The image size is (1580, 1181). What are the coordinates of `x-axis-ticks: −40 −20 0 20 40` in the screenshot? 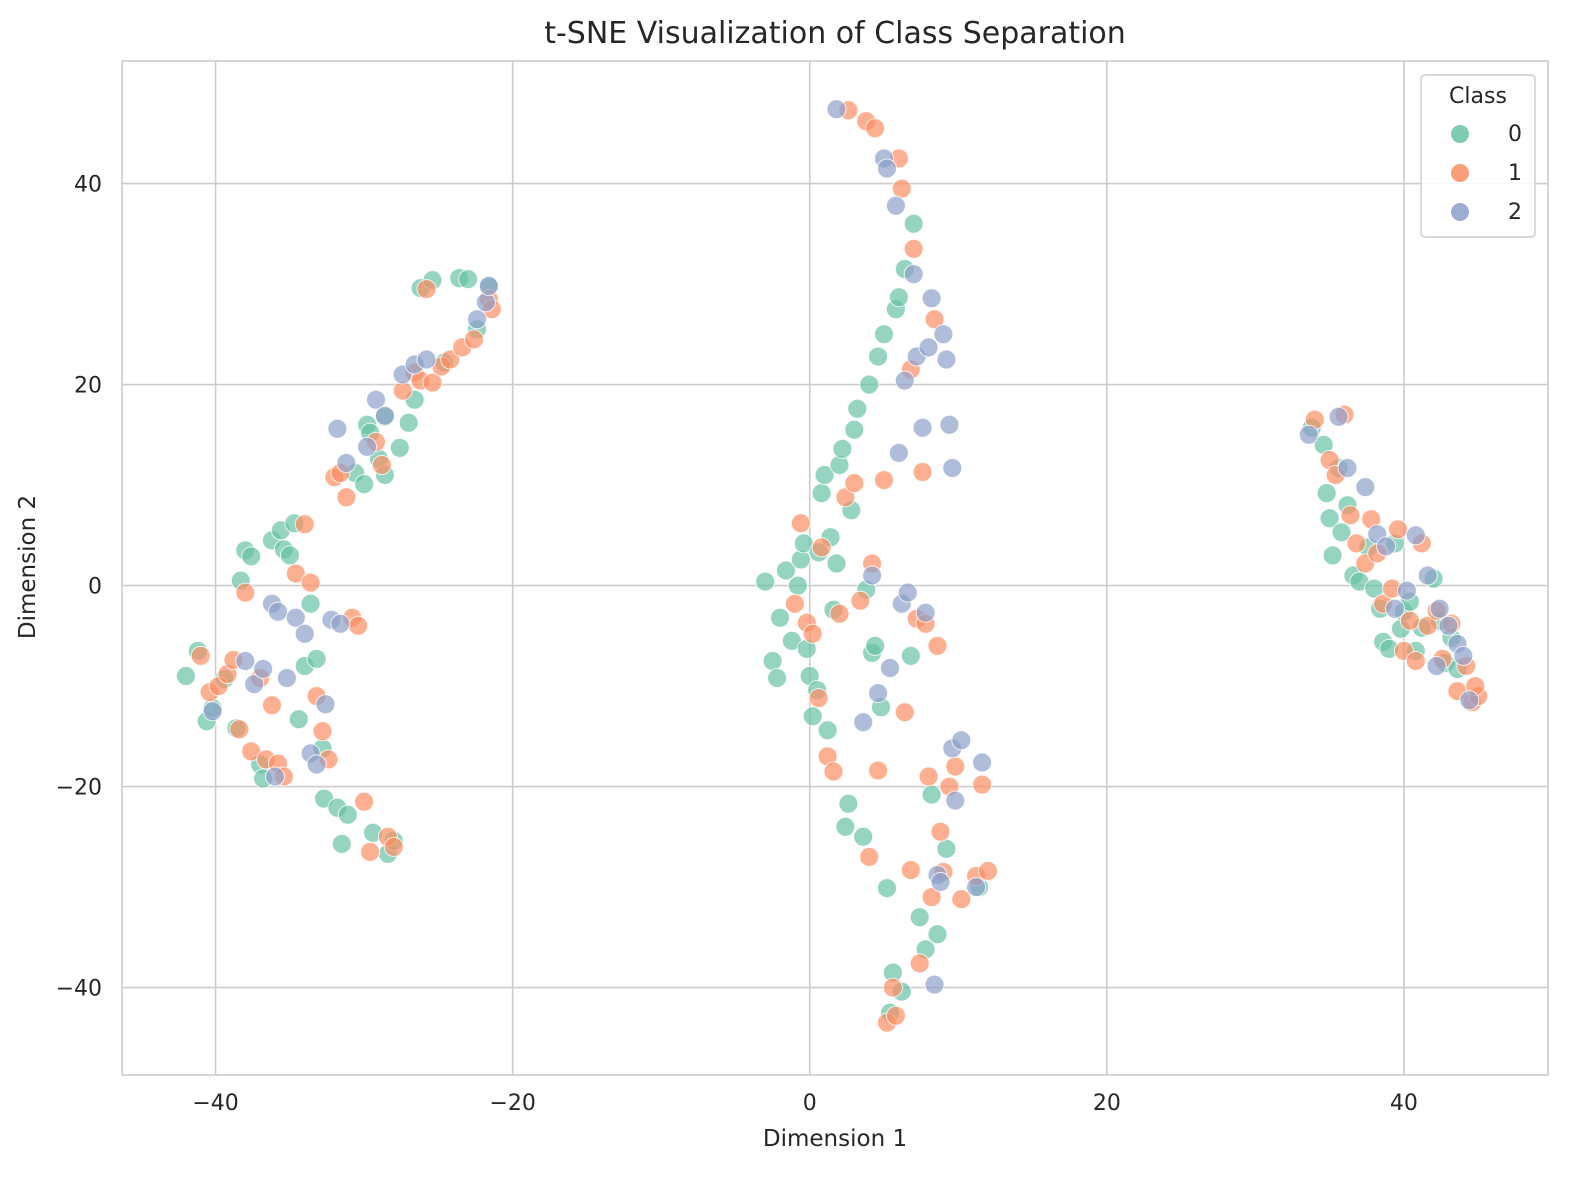 It's located at (805, 1103).